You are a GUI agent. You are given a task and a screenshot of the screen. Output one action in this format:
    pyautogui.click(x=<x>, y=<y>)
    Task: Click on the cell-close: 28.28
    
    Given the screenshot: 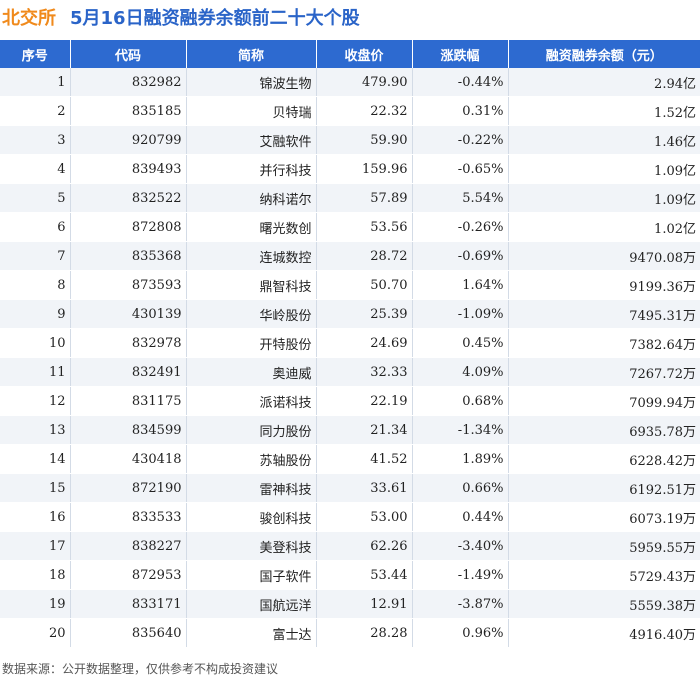 What is the action you would take?
    pyautogui.click(x=364, y=633)
    